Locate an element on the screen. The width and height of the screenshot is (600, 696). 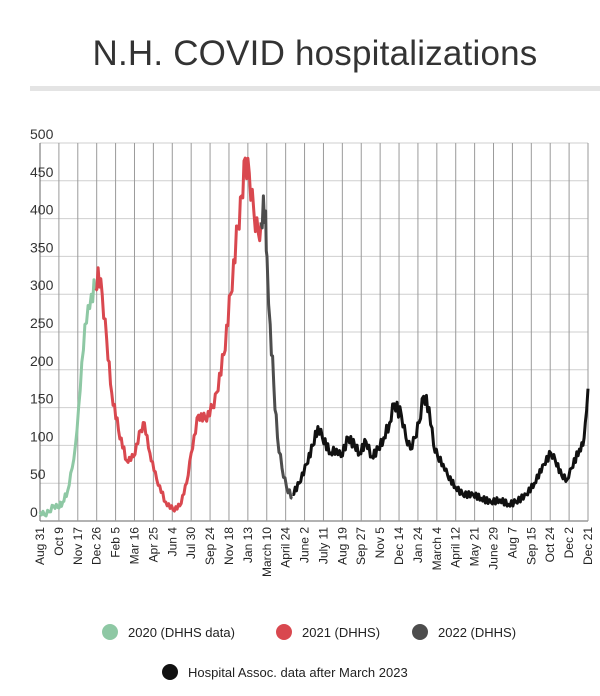
x-tick-label: Jan 24 is located at coordinates (418, 545).